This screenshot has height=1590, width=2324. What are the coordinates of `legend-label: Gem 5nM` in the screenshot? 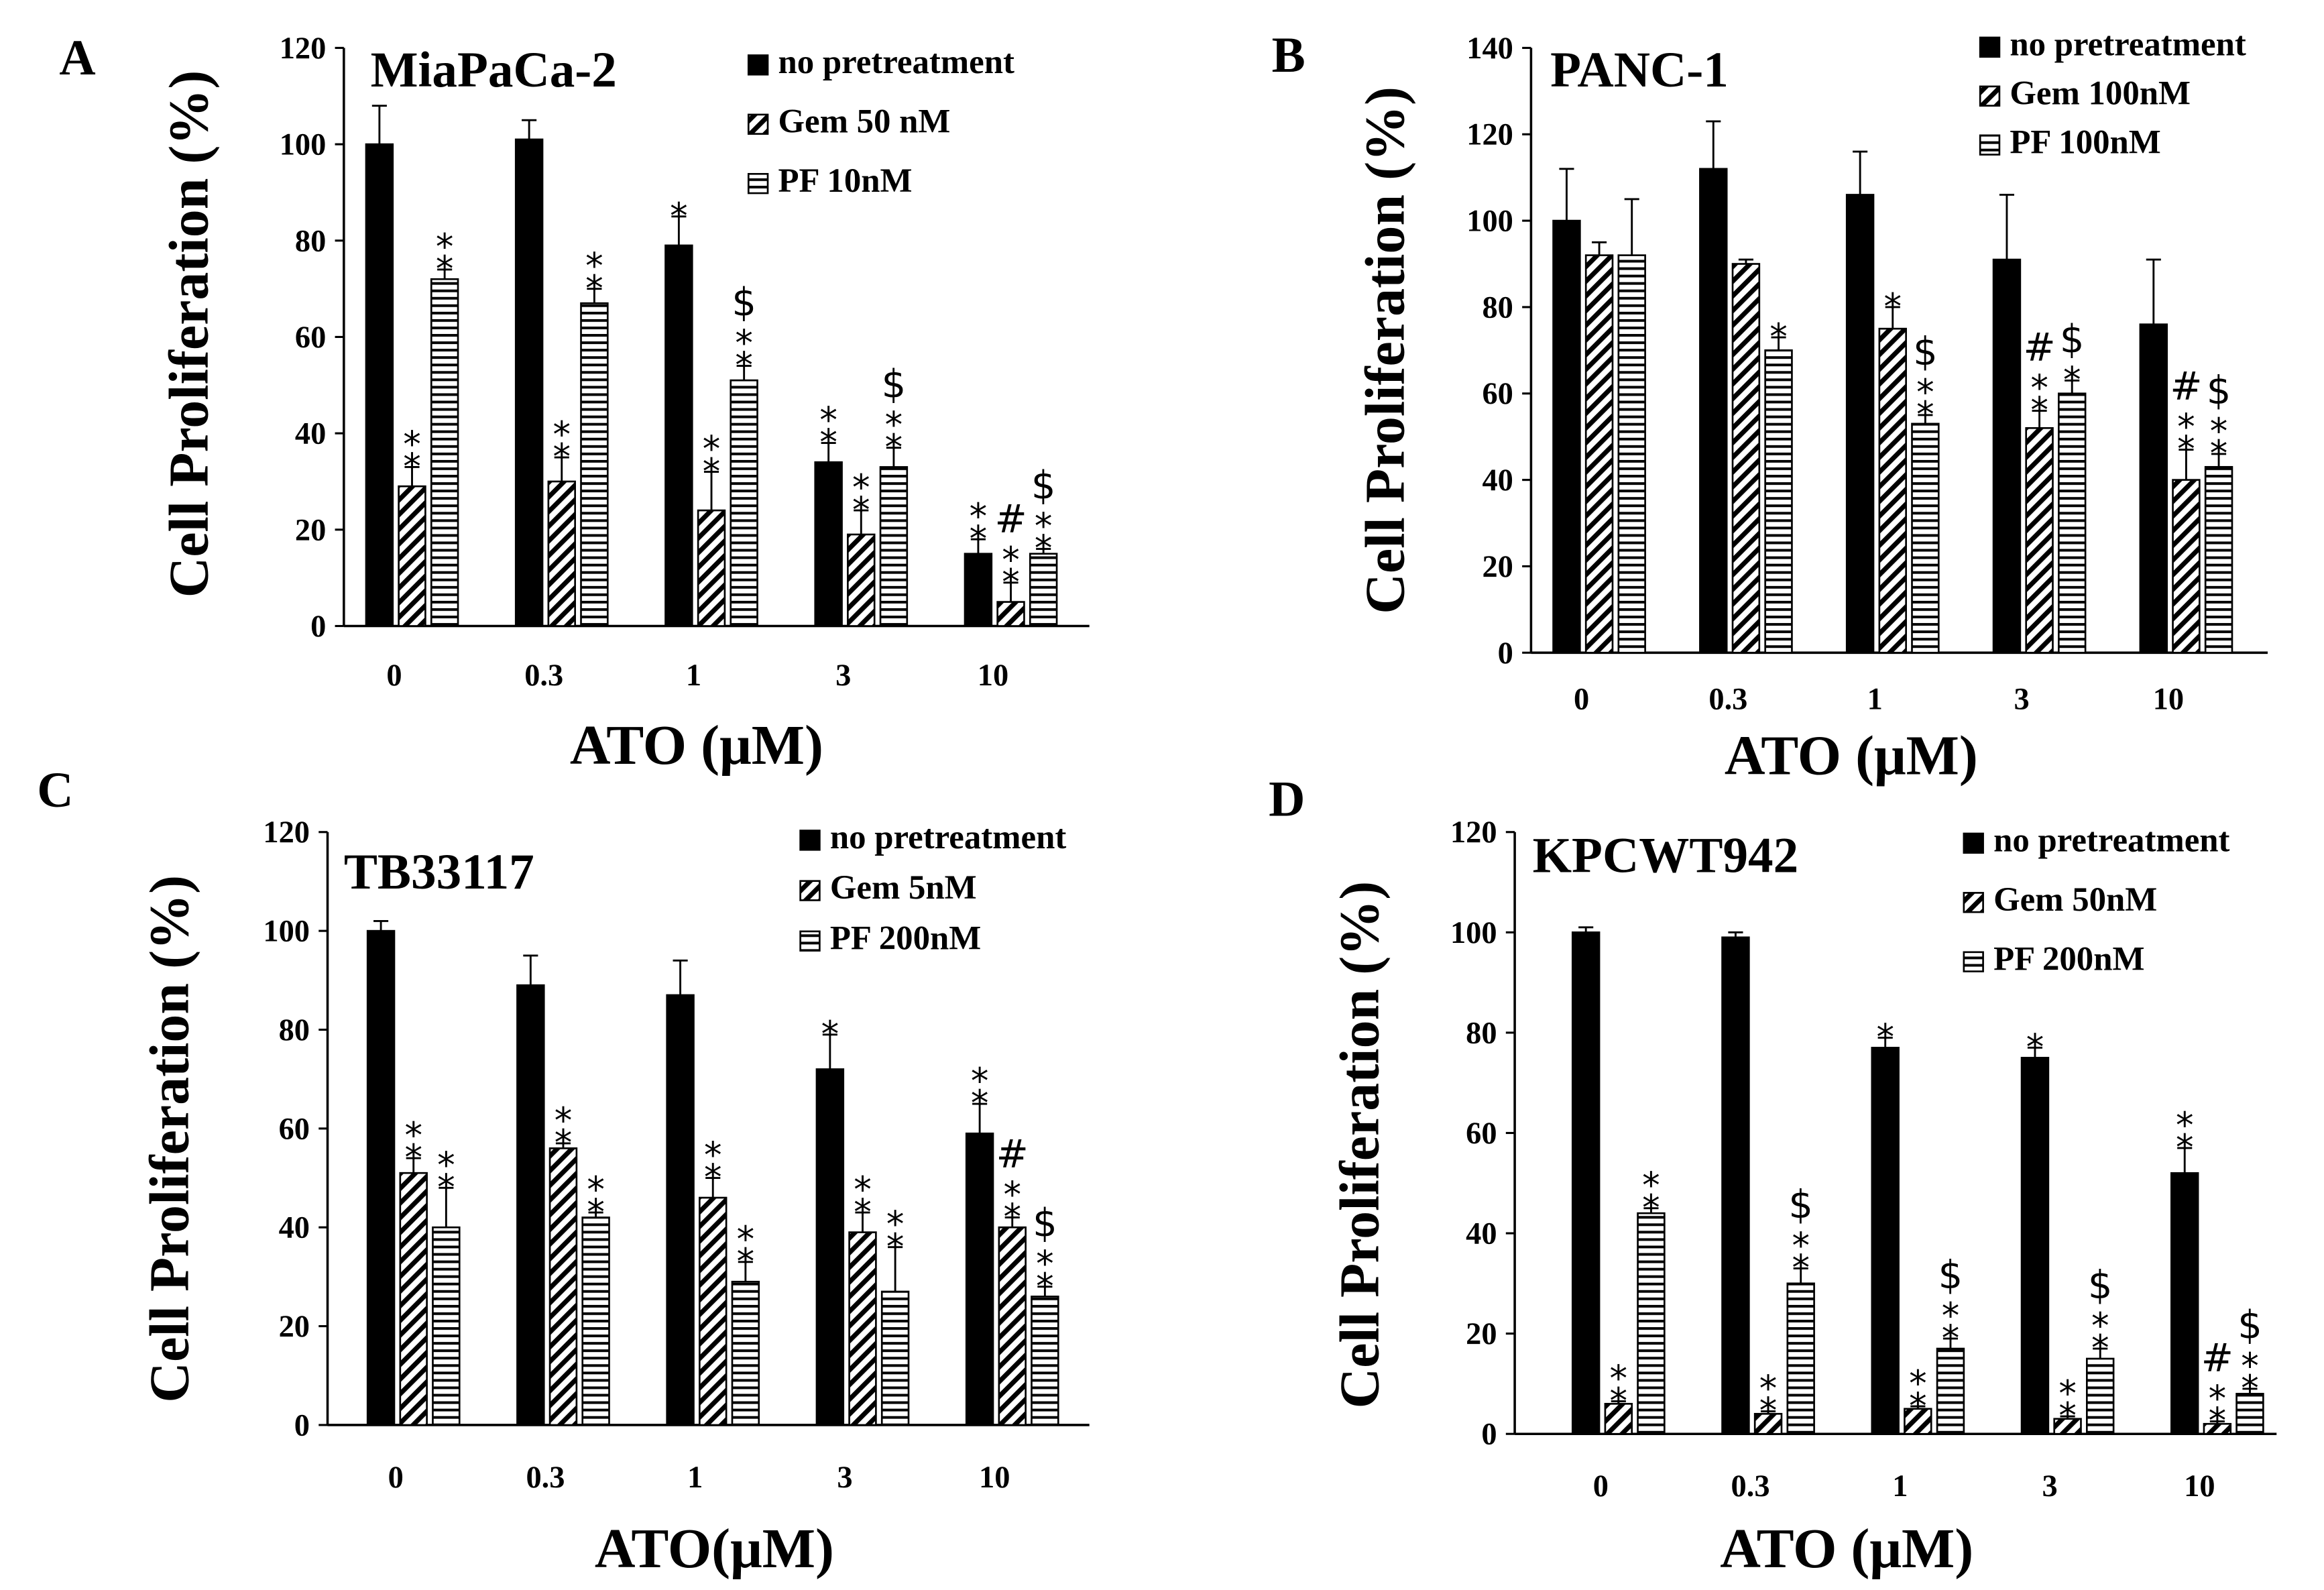 It's located at (903, 887).